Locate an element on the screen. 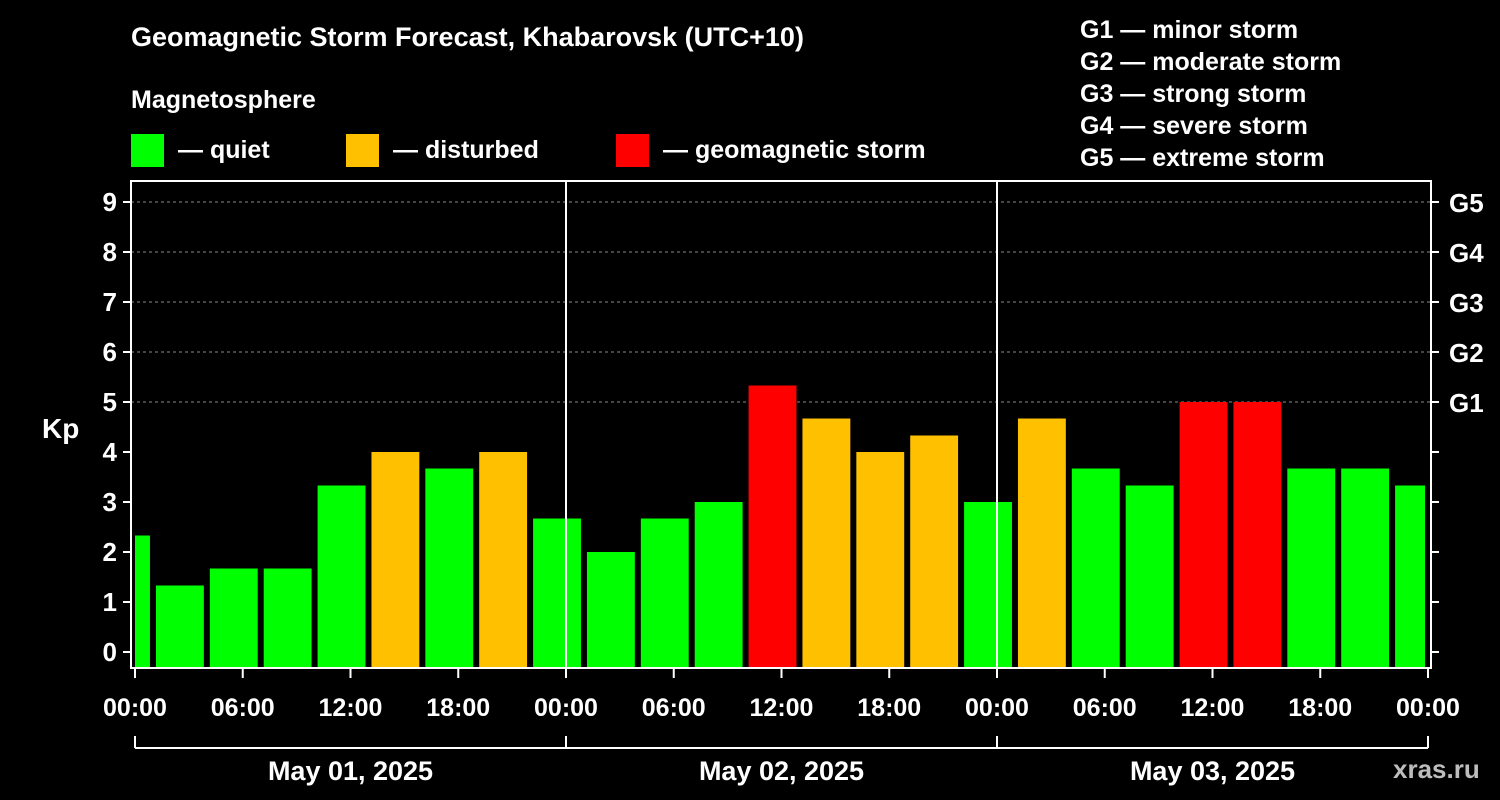  xtick-label-0: 00:00 is located at coordinates (135, 708).